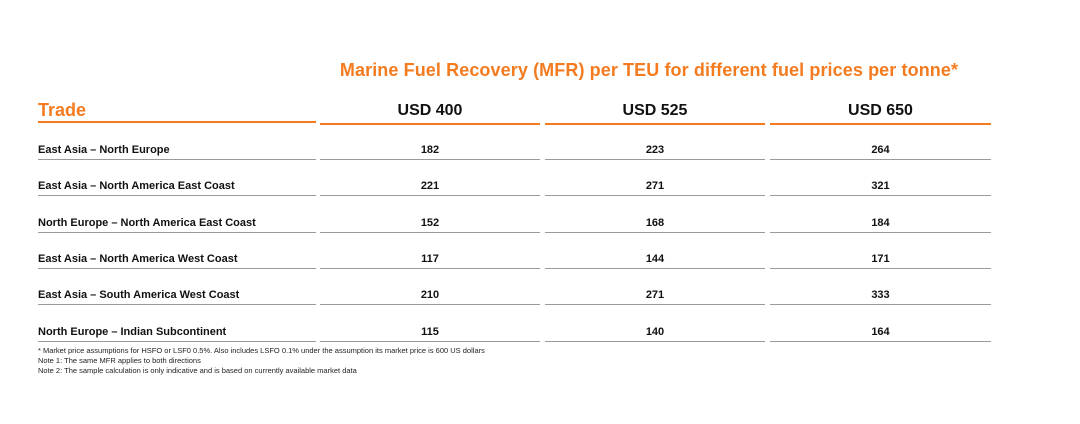 This screenshot has height=424, width=1080. Describe the element at coordinates (430, 333) in the screenshot. I see `value-cell: 115` at that location.